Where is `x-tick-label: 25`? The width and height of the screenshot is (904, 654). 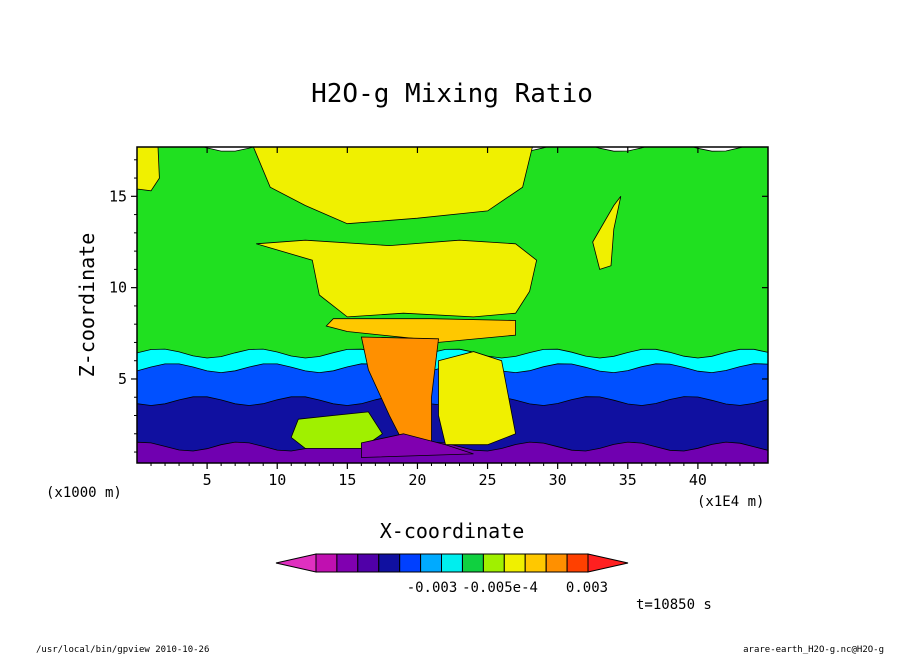
x-tick-label: 25 is located at coordinates (488, 480).